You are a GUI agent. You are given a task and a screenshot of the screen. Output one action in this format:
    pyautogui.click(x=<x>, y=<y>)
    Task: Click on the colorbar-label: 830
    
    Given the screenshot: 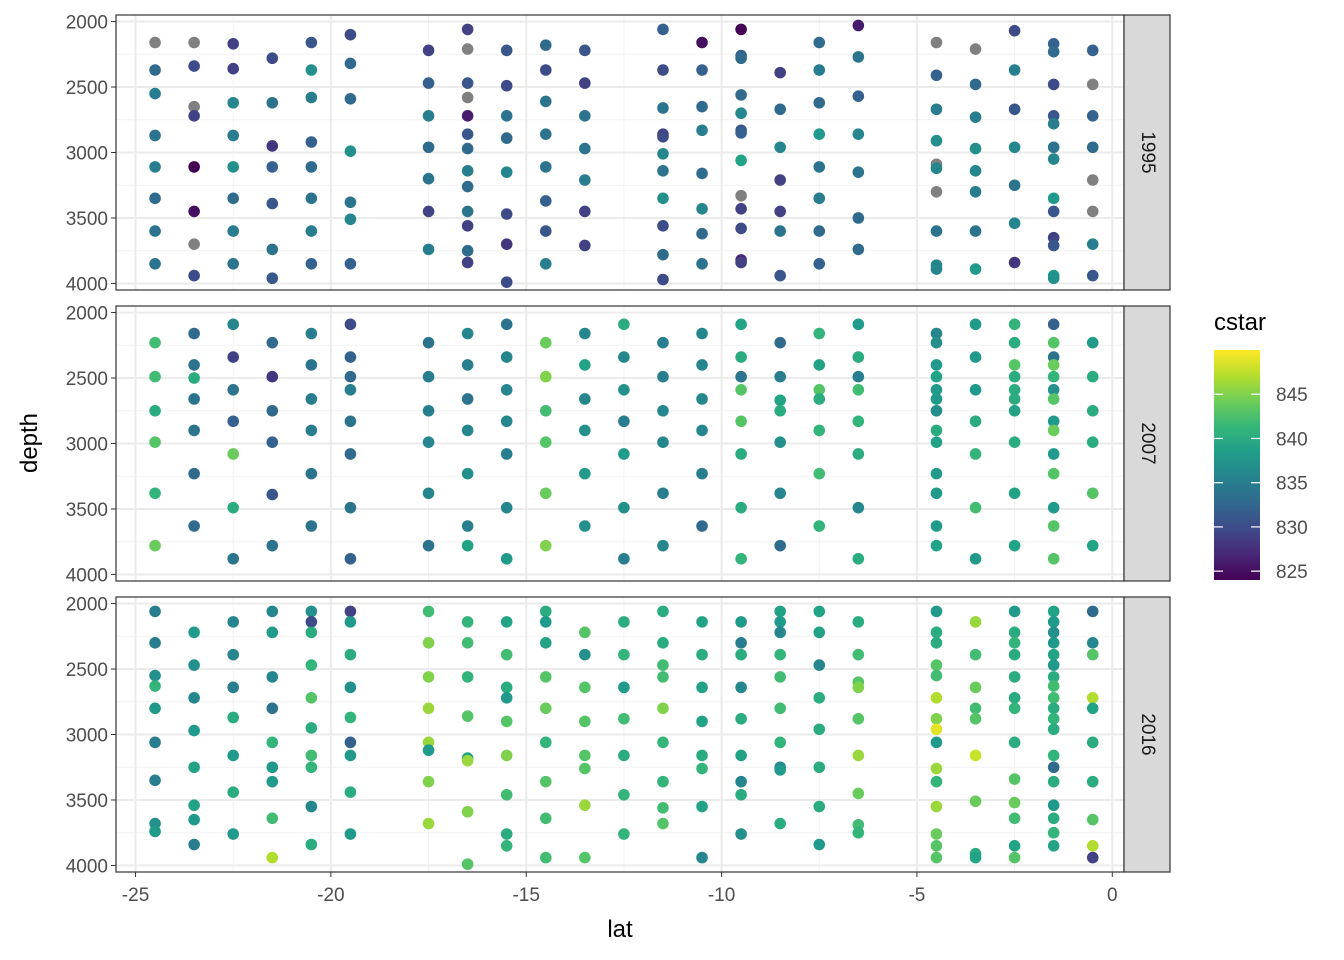 What is the action you would take?
    pyautogui.click(x=1292, y=528)
    